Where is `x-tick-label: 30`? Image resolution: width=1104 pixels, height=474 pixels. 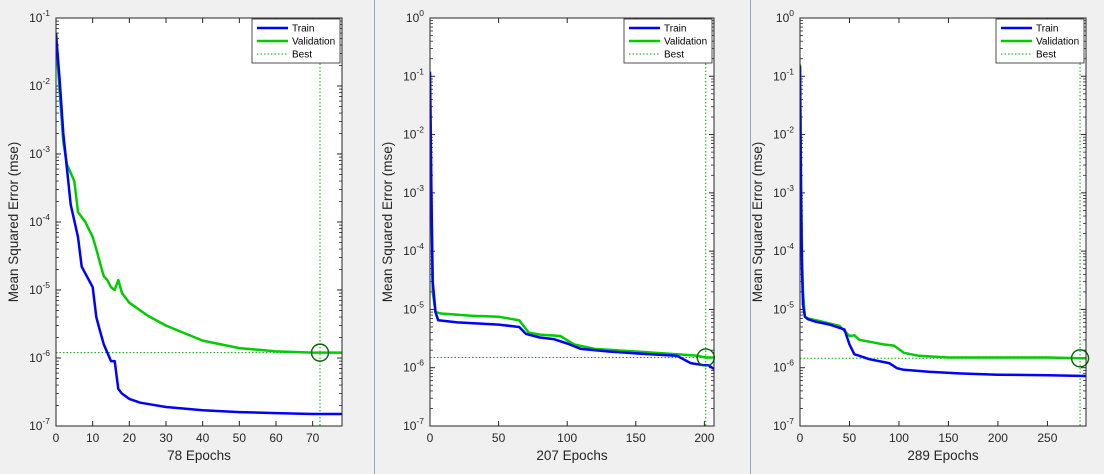
x-tick-label: 30 is located at coordinates (166, 438).